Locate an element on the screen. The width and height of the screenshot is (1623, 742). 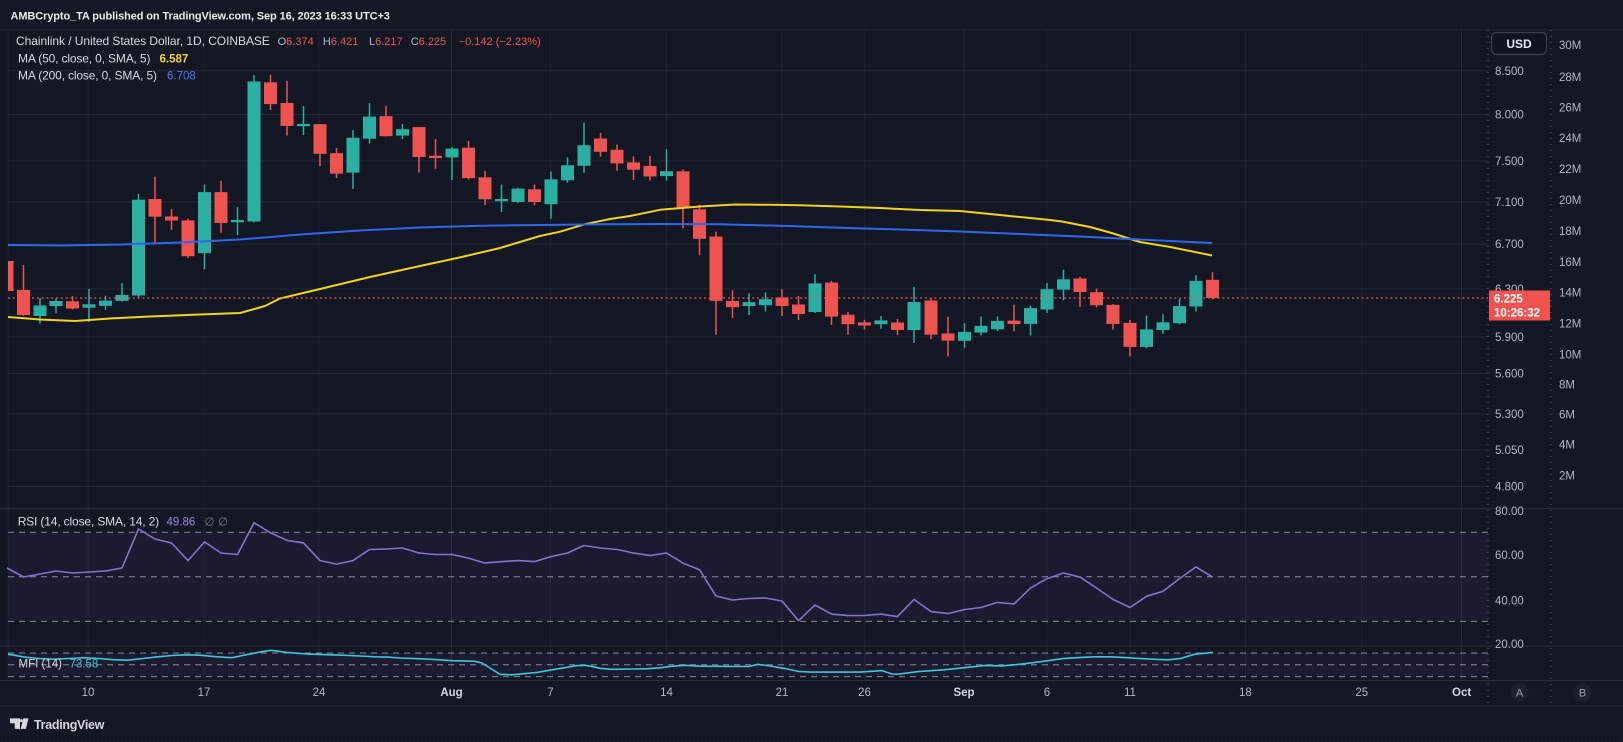
svg-text: Oct is located at coordinates (1461, 693).